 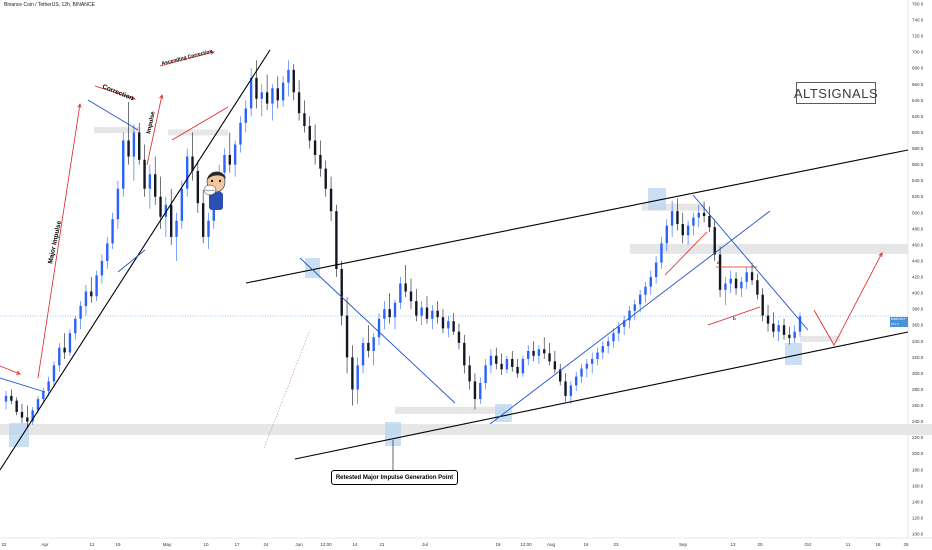 I want to click on y-tick-label: 340.0, so click(x=918, y=341).